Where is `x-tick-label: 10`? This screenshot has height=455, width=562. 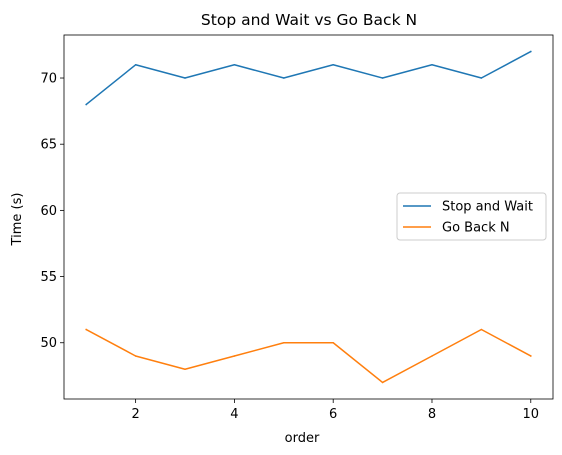
x-tick-label: 10 is located at coordinates (530, 414).